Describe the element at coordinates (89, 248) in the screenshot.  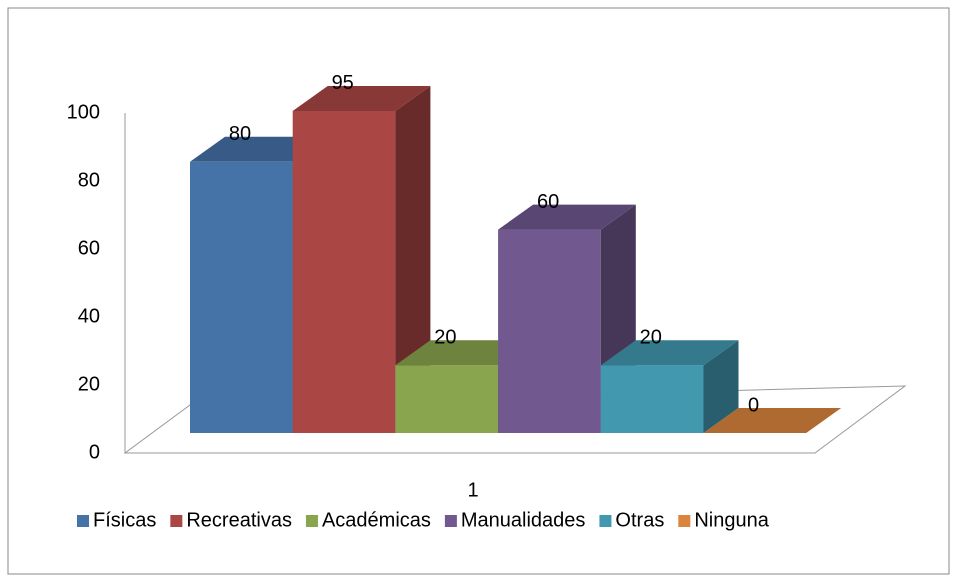
I see `y-tick-label: 60` at that location.